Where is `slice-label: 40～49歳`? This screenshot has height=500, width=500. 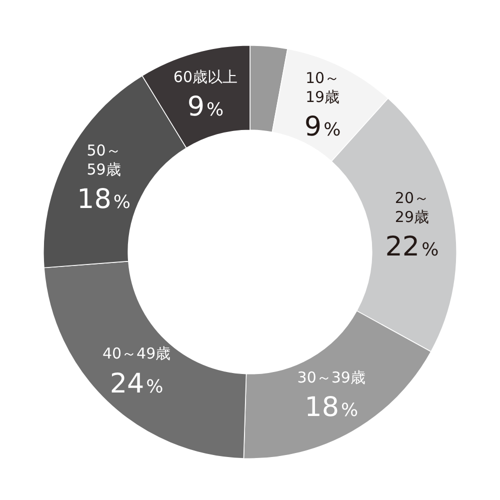
slice-label: 40～49歳 is located at coordinates (136, 353).